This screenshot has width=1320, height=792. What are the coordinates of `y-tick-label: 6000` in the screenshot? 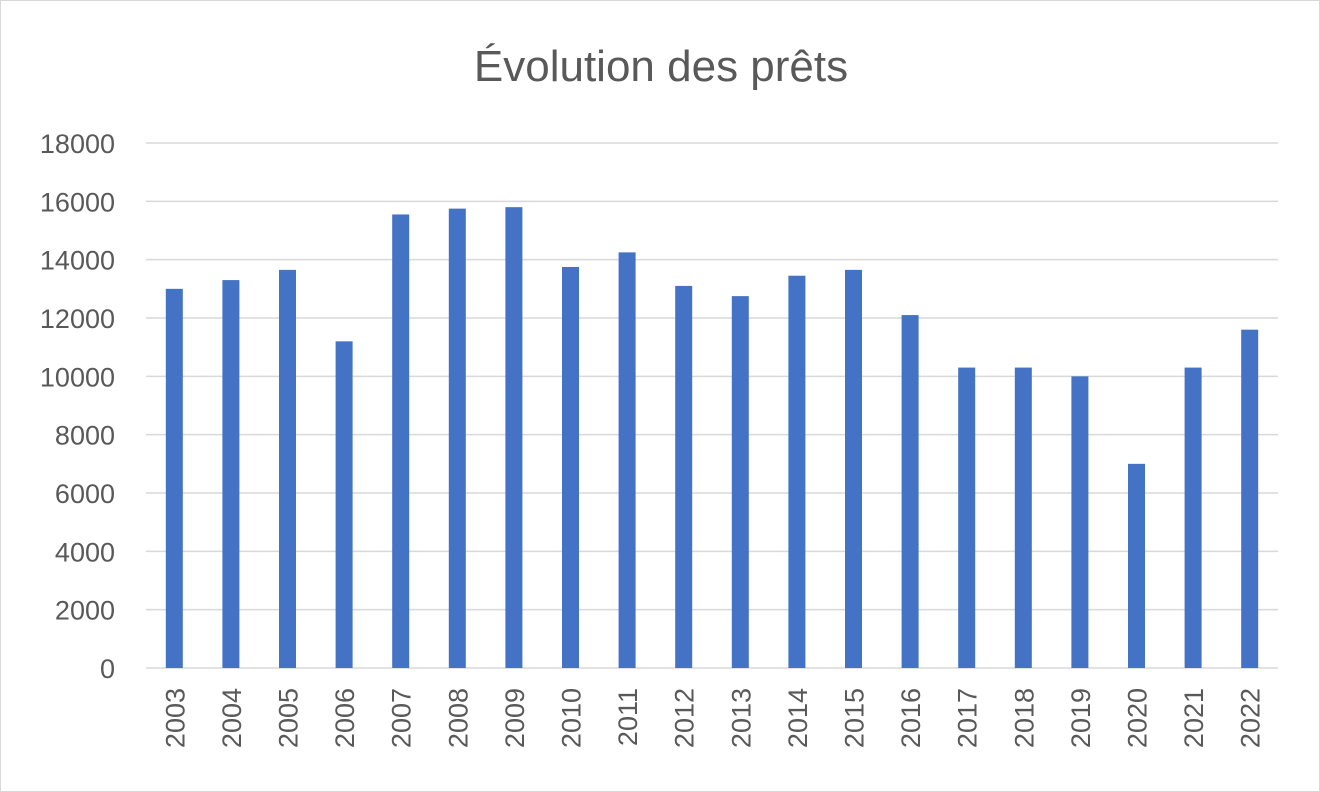 It's located at (85, 494).